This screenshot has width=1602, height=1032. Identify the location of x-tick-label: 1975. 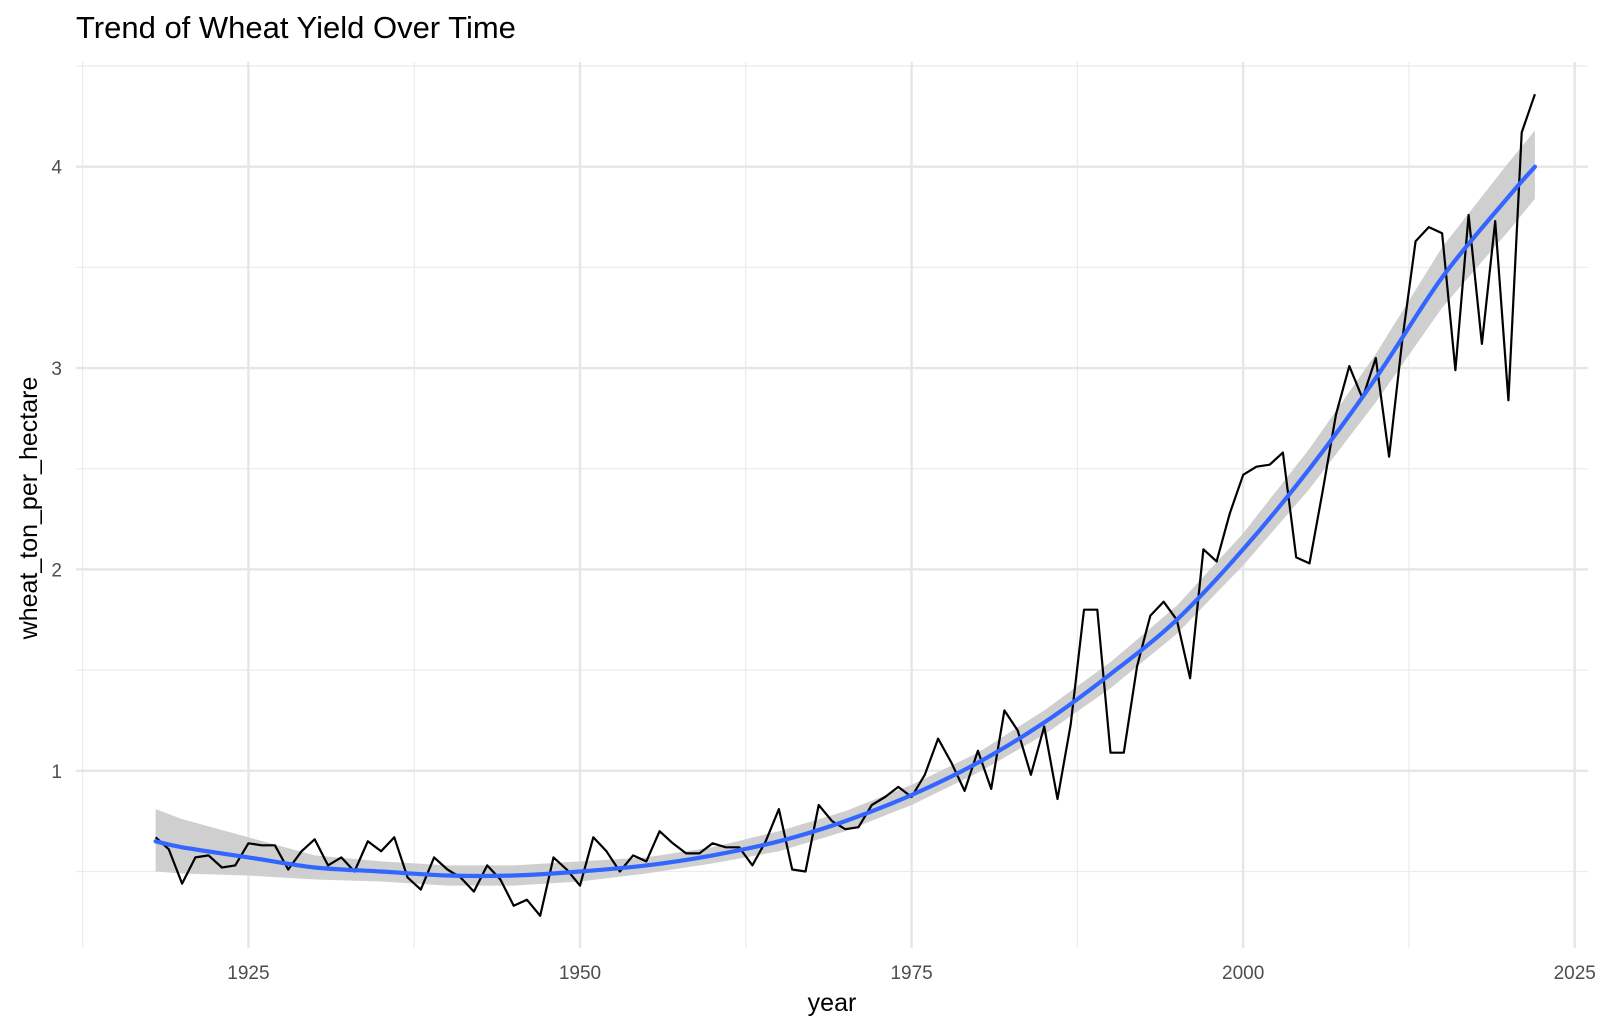
(911, 973).